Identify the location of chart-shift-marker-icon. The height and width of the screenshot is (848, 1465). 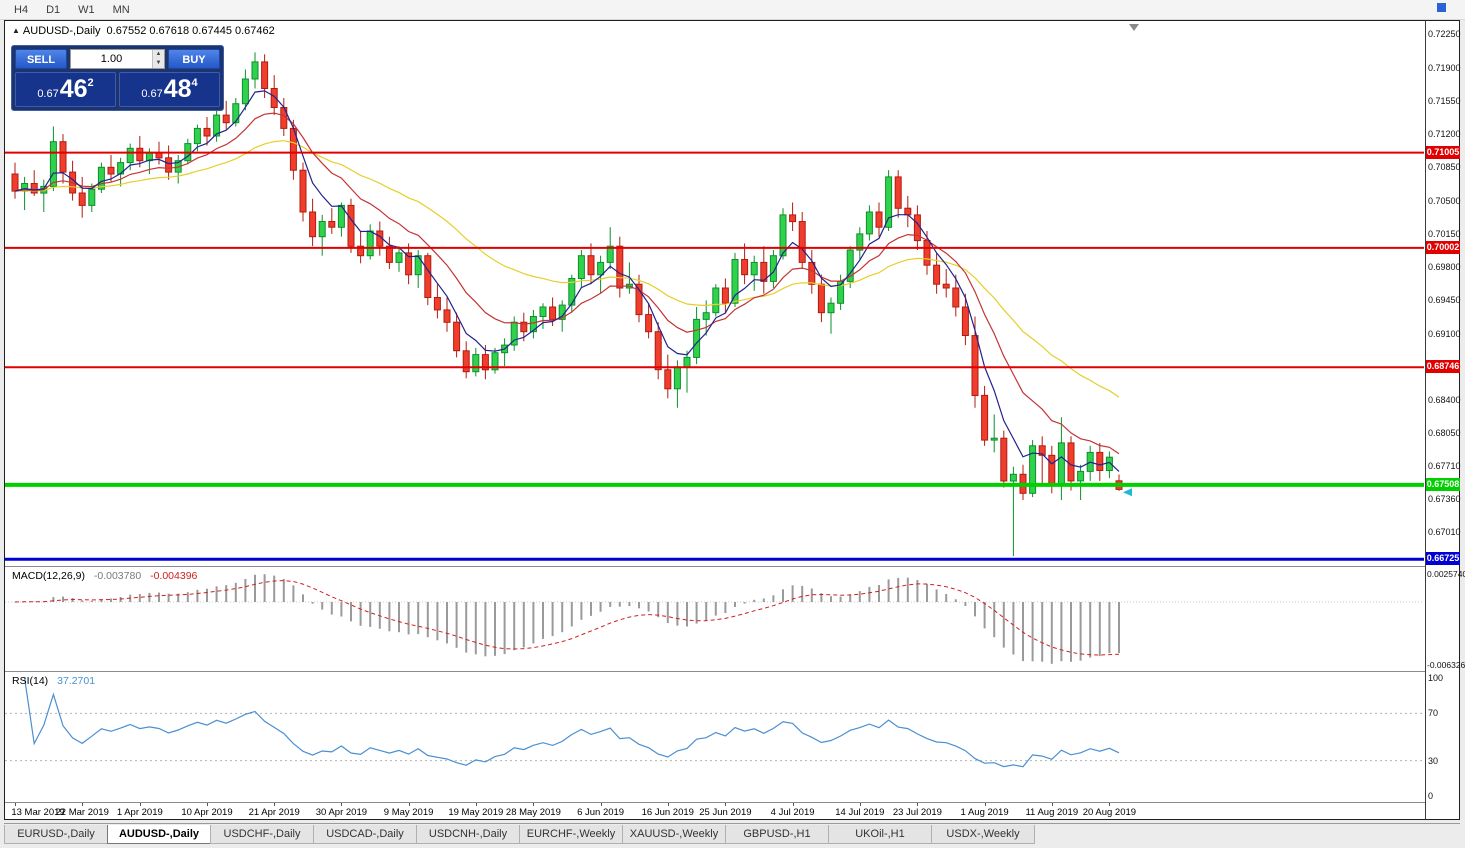
(1134, 27).